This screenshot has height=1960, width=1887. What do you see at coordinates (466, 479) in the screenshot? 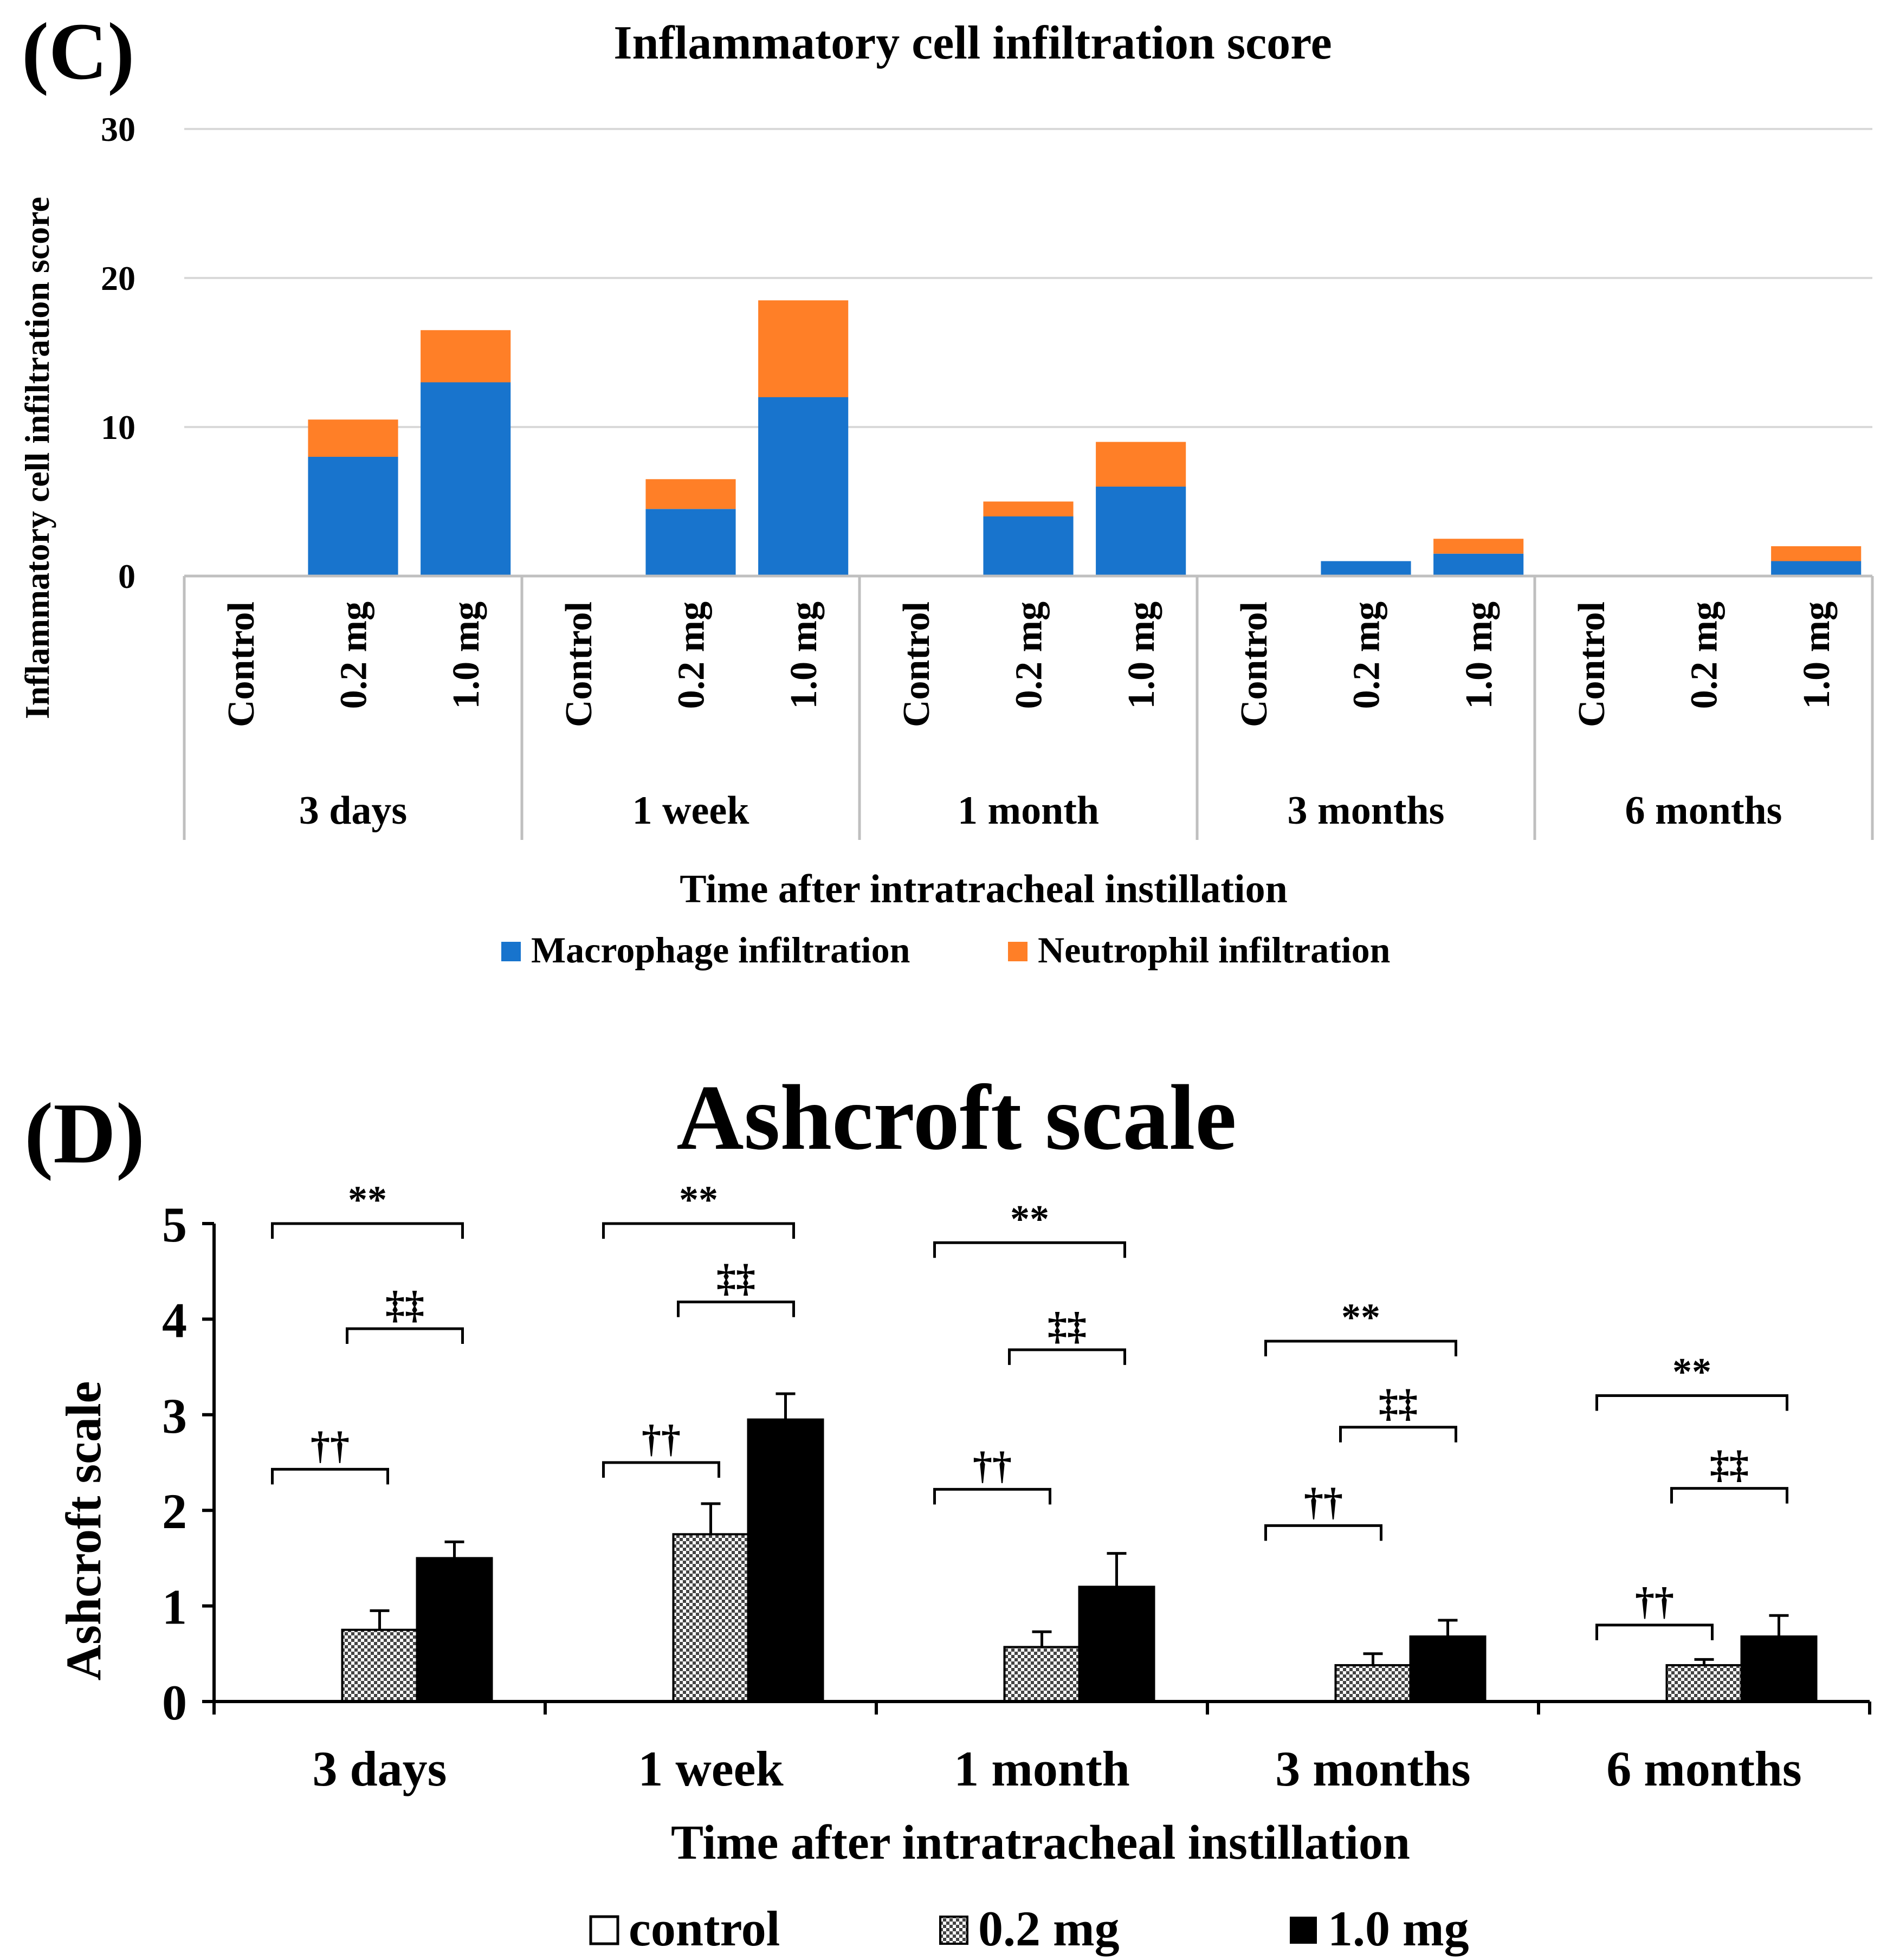
I see `bar-macrophage-infiltration-3-days-1-0-mg` at bounding box center [466, 479].